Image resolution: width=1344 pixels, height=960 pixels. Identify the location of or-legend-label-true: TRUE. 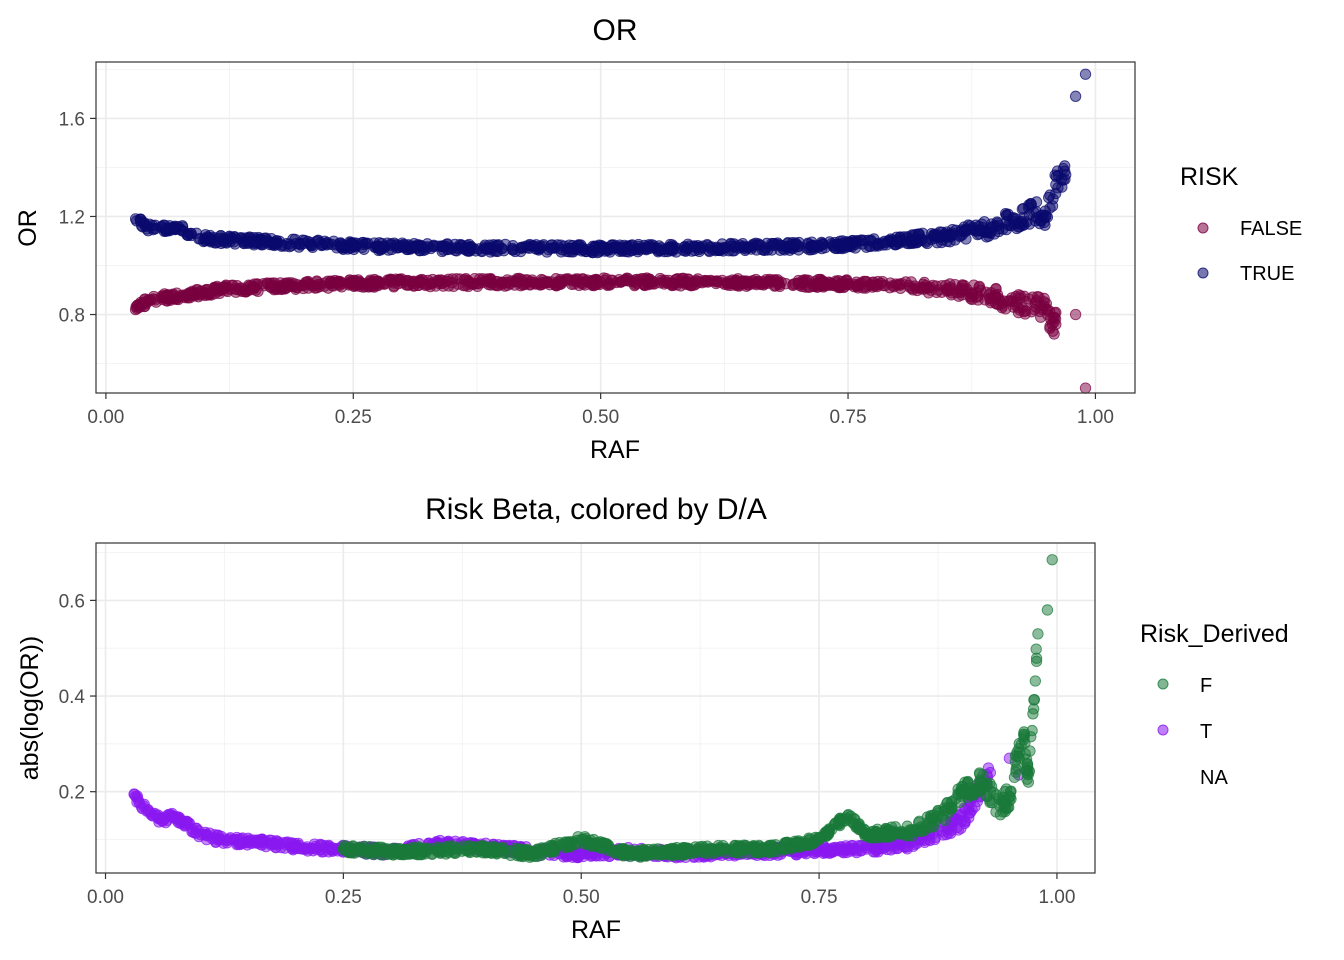
(1267, 274).